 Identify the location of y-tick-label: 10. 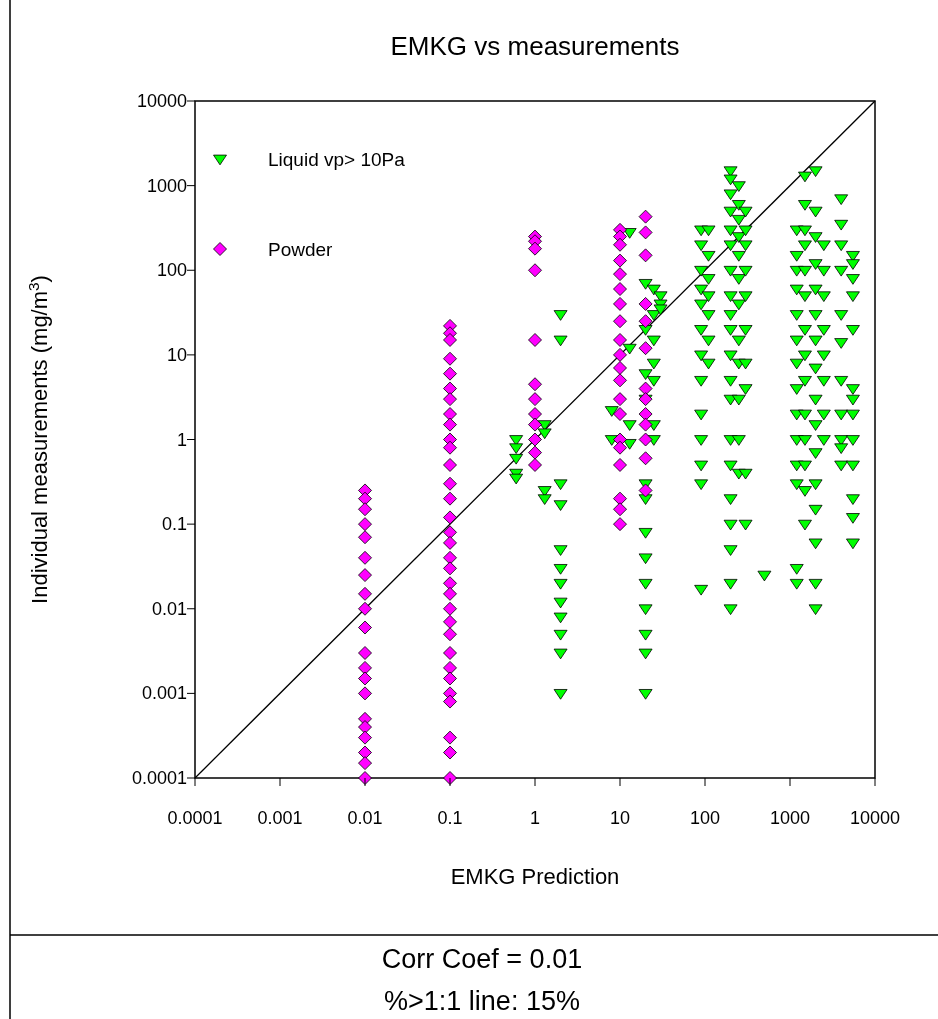
(176, 354).